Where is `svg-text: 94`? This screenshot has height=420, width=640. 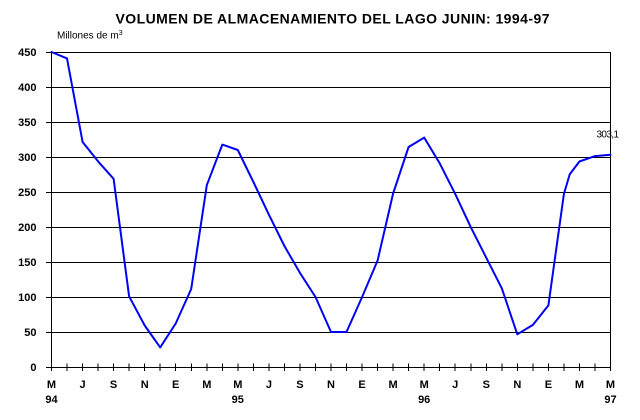
svg-text: 94 is located at coordinates (51, 400).